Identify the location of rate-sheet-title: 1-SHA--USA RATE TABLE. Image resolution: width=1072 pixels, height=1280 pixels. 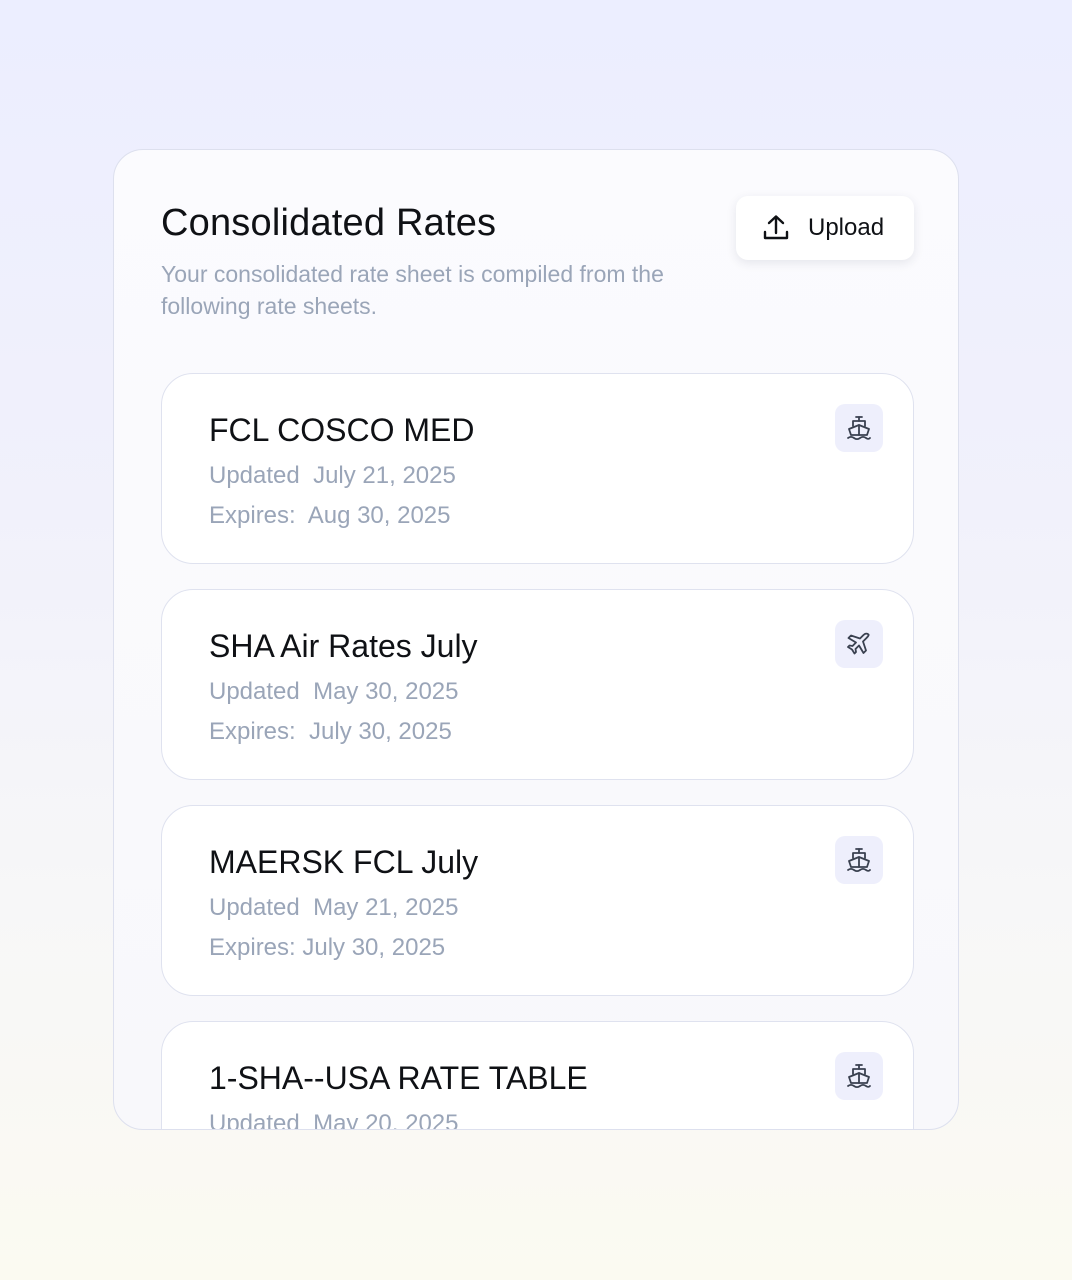
(398, 1078).